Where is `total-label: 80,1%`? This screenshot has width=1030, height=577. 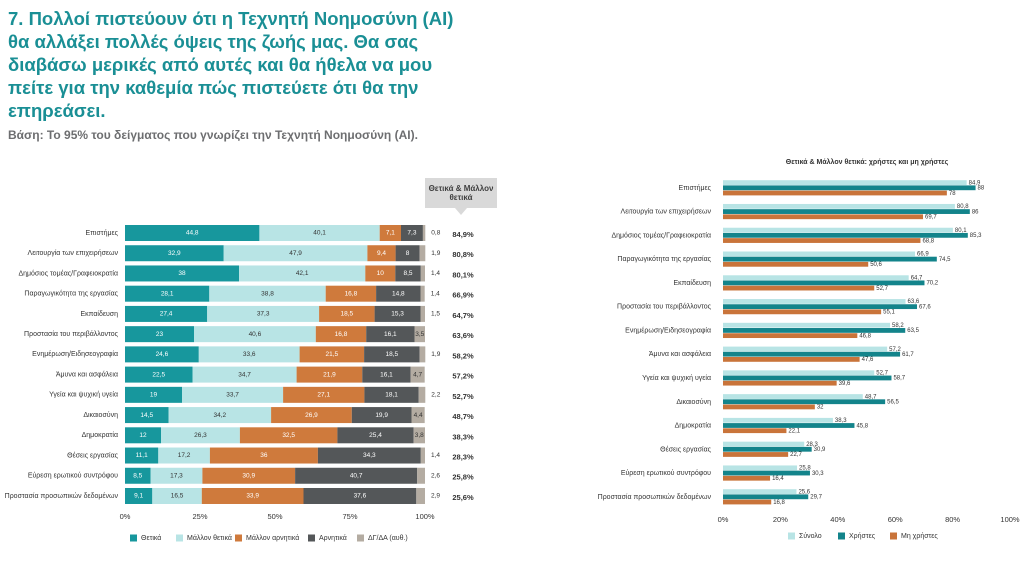
total-label: 80,1% is located at coordinates (463, 274).